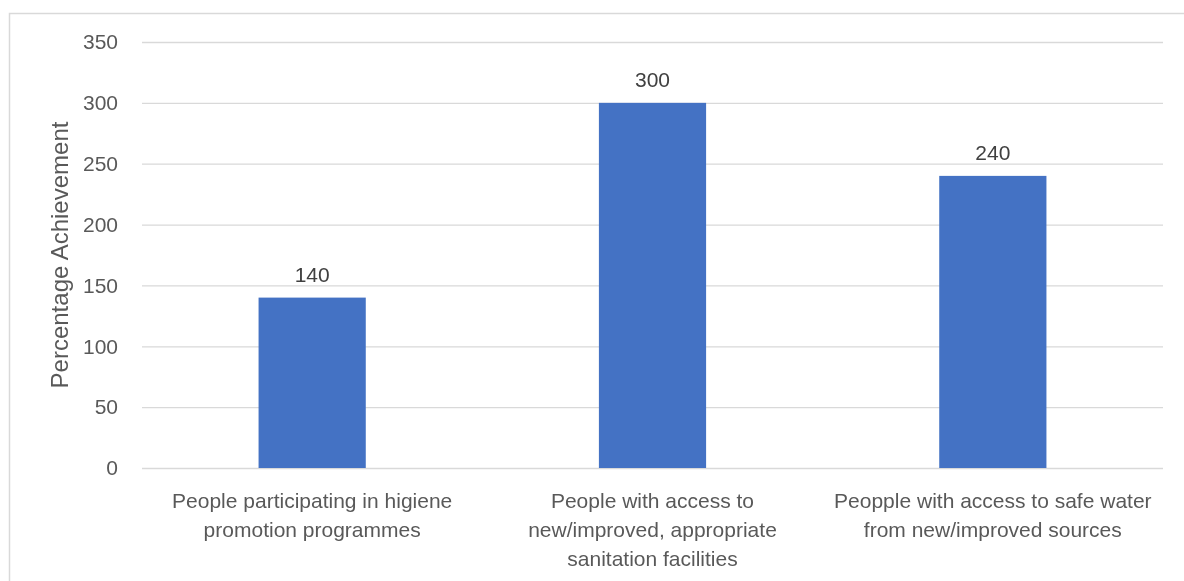 Image resolution: width=1184 pixels, height=581 pixels. Describe the element at coordinates (100, 346) in the screenshot. I see `y-tick-label: 100` at that location.